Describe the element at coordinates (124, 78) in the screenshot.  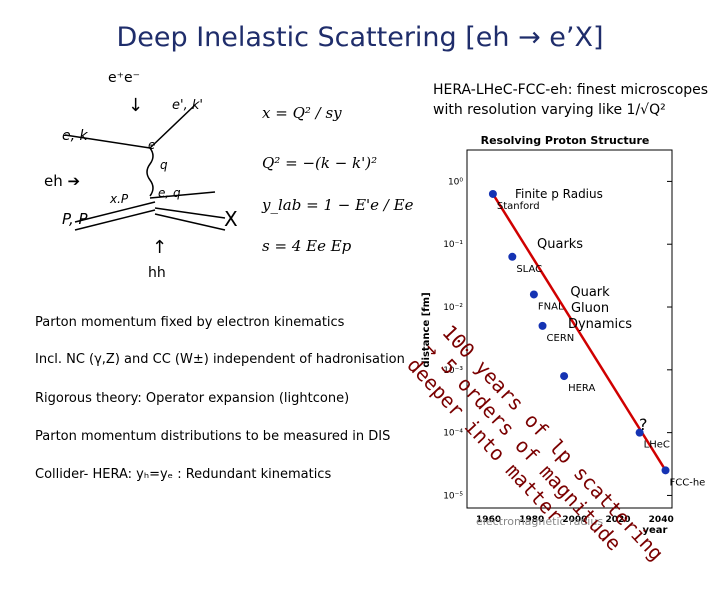
I see `ee-label: e⁺e⁻` at that location.